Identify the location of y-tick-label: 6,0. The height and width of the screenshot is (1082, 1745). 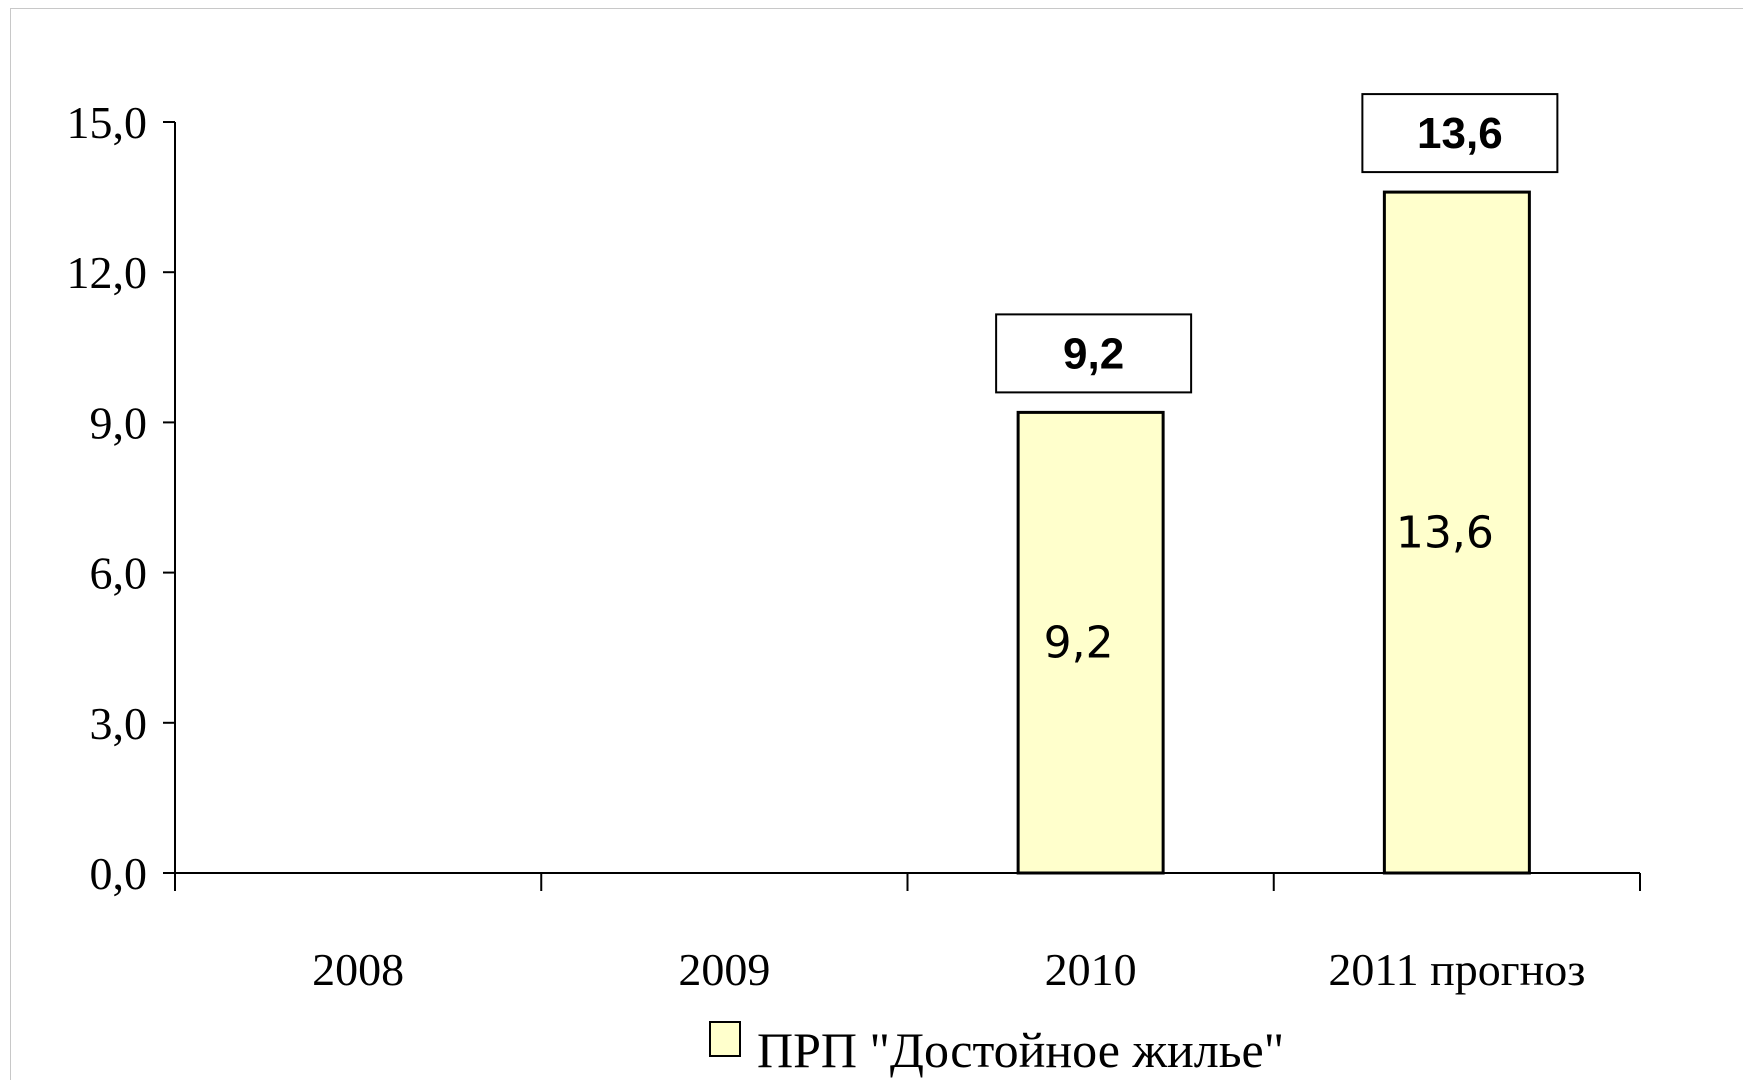
(119, 573).